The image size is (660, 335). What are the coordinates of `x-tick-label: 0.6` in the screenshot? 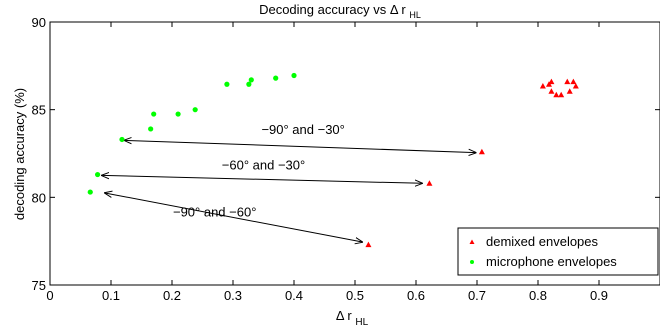 It's located at (416, 295).